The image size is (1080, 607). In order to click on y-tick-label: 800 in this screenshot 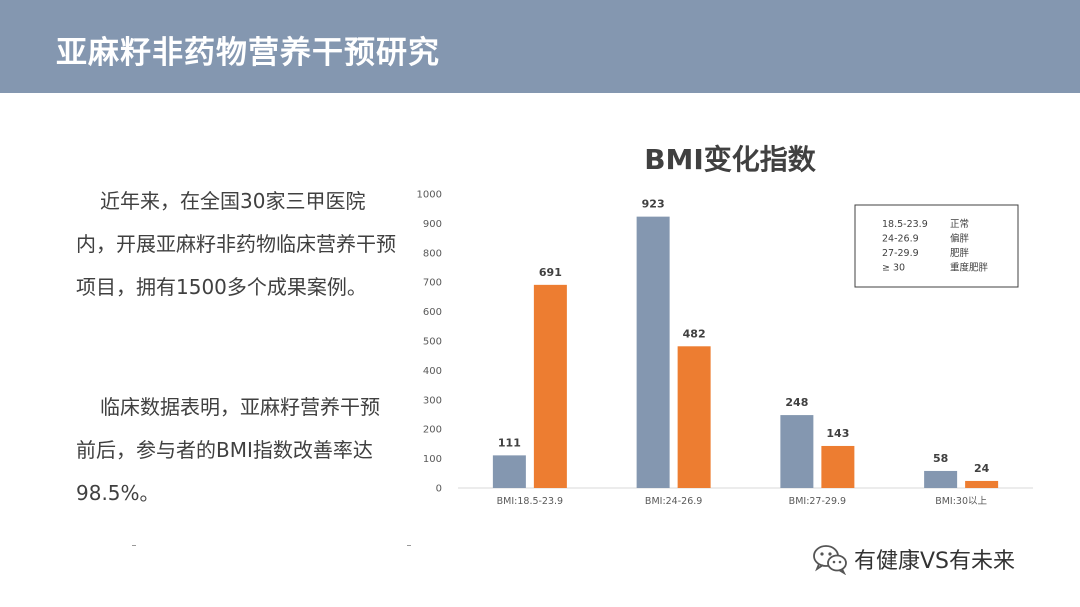, I will do `click(432, 253)`.